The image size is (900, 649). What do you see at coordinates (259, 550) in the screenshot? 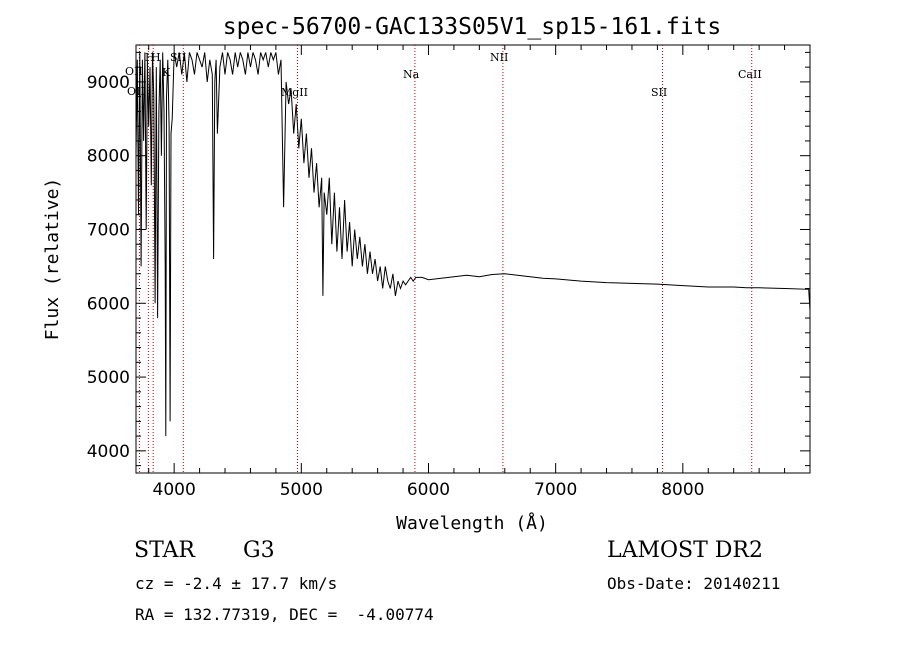
I see `object-subclass: G3` at bounding box center [259, 550].